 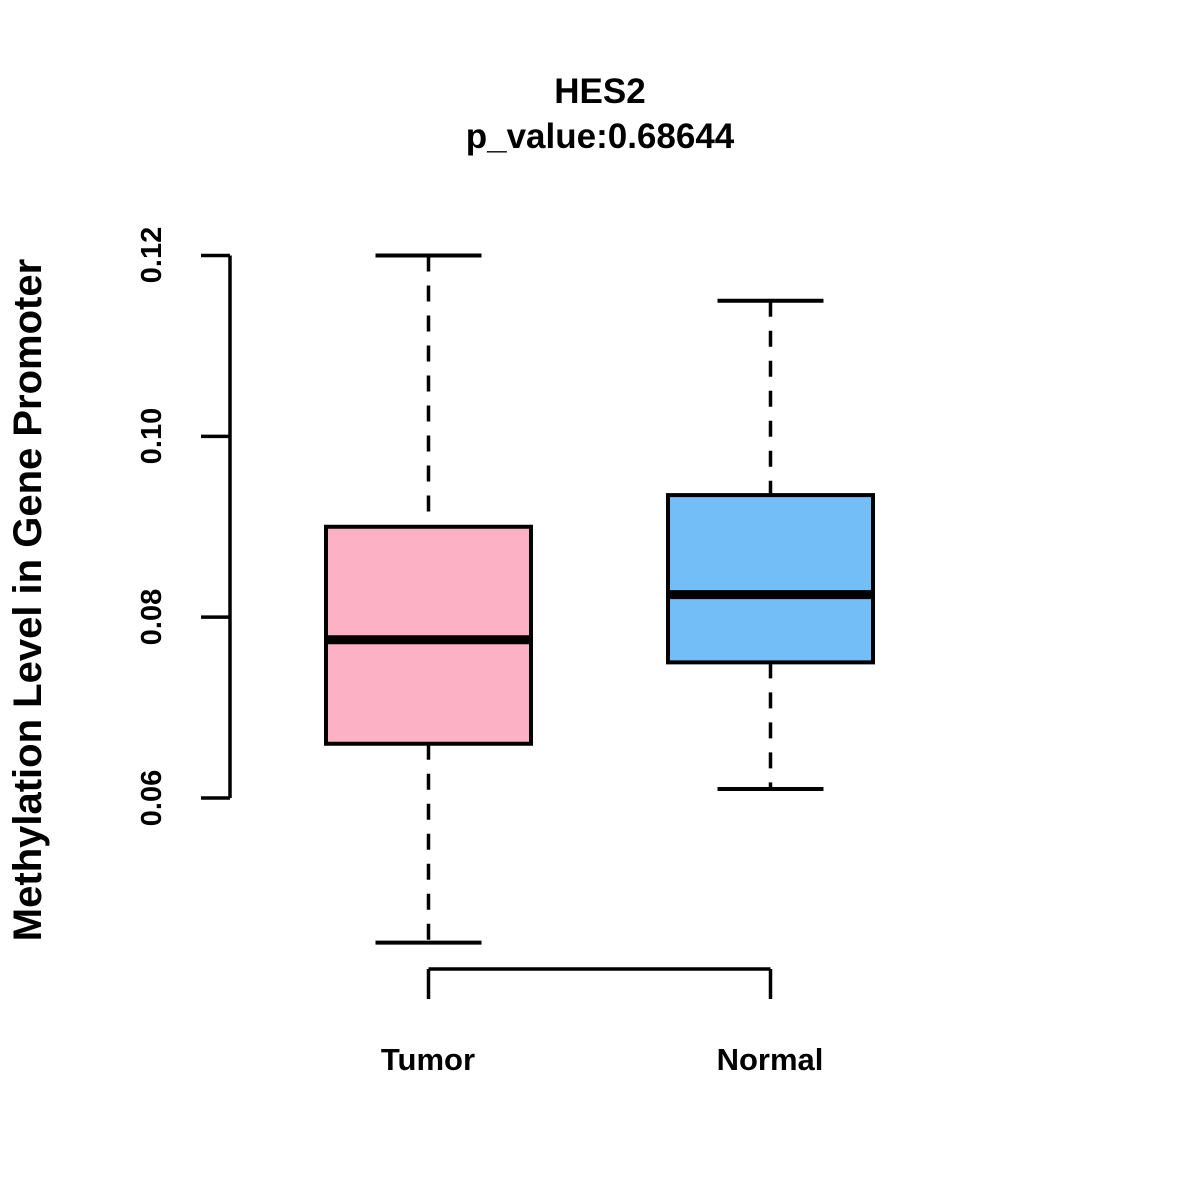 I want to click on y-tick-label-0.08: 0.08, so click(x=152, y=617).